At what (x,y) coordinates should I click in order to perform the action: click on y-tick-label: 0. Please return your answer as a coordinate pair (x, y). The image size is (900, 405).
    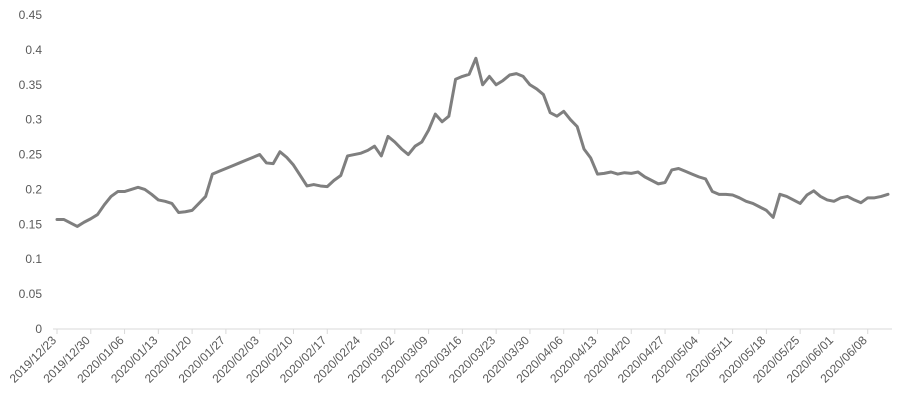
    Looking at the image, I should click on (38, 329).